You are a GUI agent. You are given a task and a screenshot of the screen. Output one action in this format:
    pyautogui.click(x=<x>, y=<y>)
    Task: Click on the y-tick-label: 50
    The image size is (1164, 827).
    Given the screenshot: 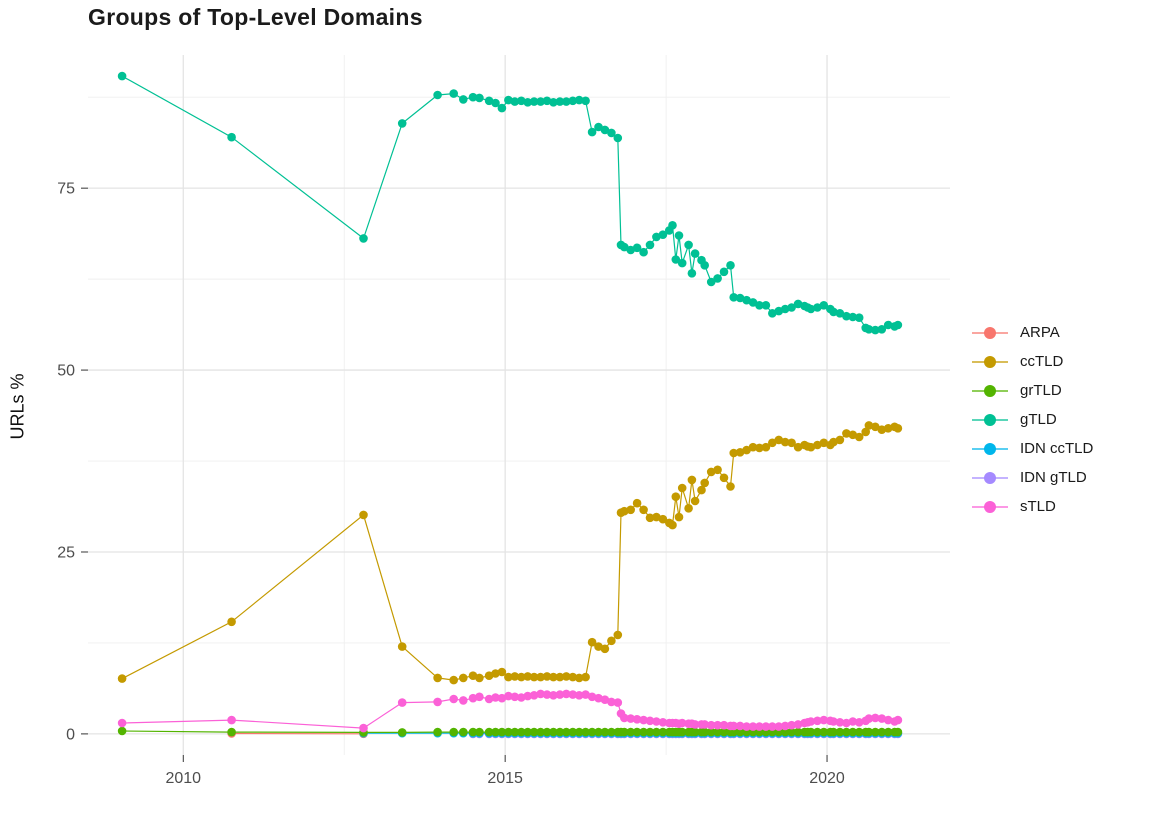 What is the action you would take?
    pyautogui.click(x=66, y=371)
    